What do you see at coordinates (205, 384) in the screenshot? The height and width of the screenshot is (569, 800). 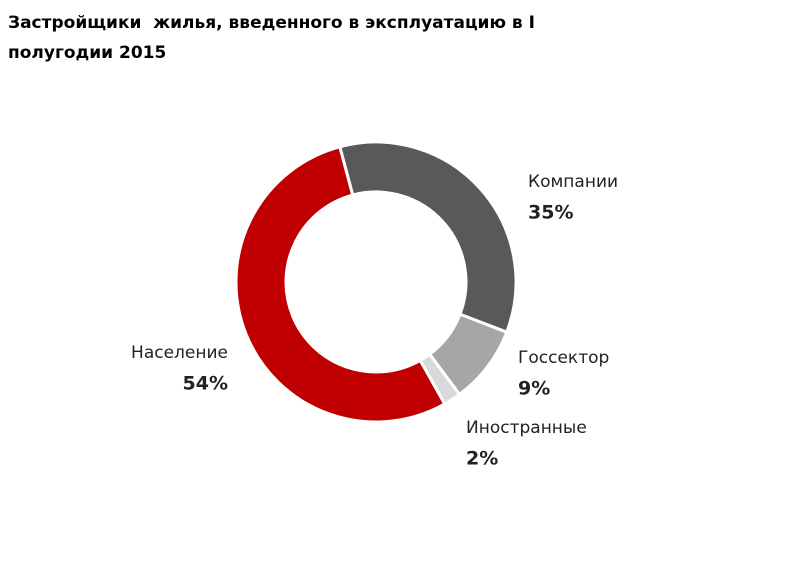 I see `value-label: 54%` at bounding box center [205, 384].